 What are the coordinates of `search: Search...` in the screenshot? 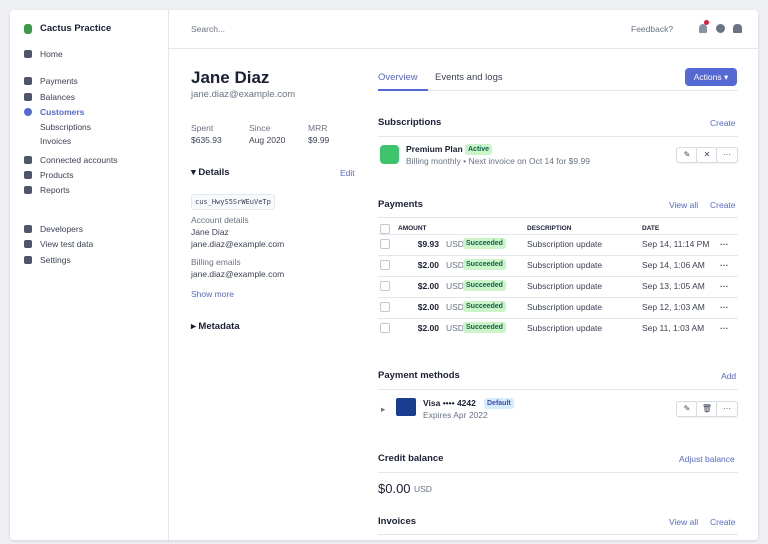 It's located at (208, 29).